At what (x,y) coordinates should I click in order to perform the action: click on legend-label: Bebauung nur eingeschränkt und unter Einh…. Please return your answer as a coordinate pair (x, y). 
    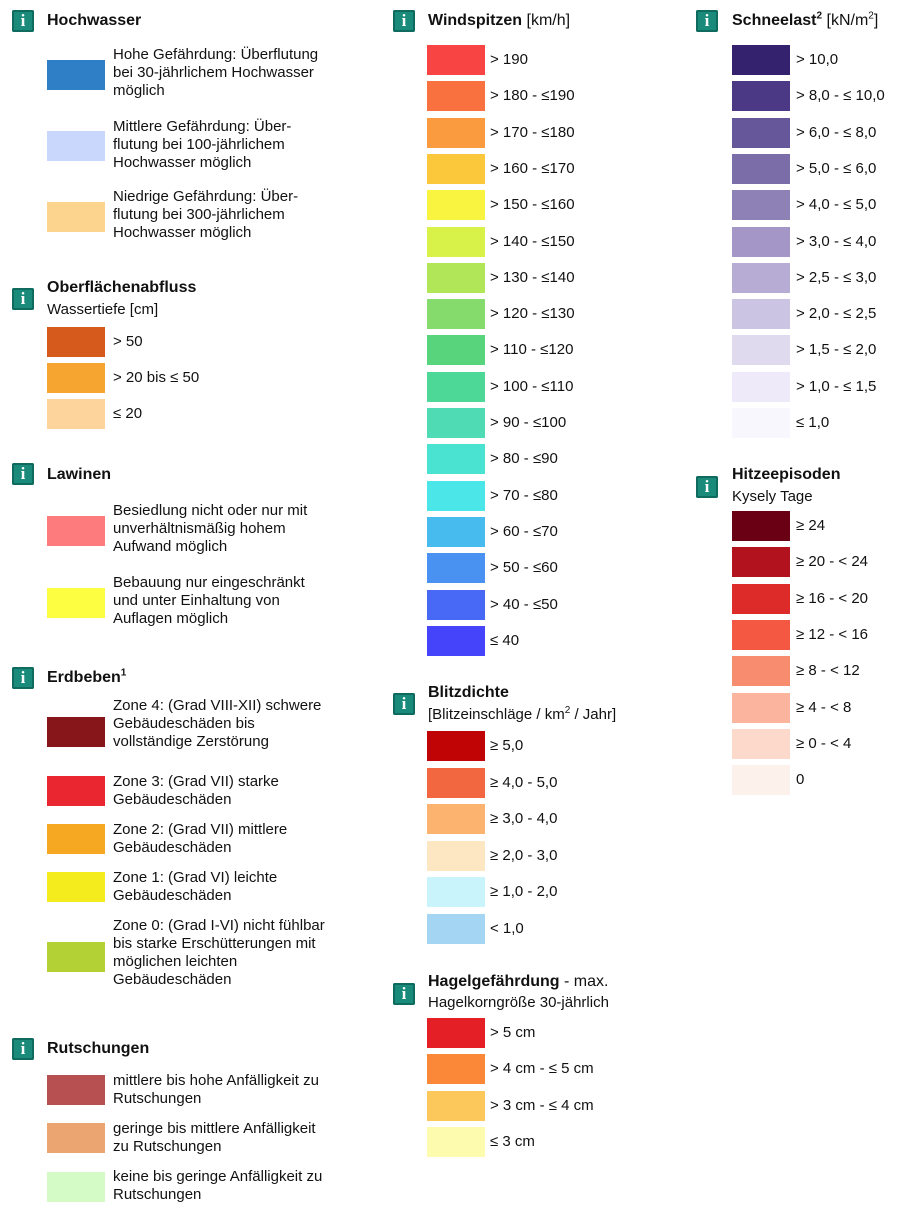
    Looking at the image, I should click on (209, 600).